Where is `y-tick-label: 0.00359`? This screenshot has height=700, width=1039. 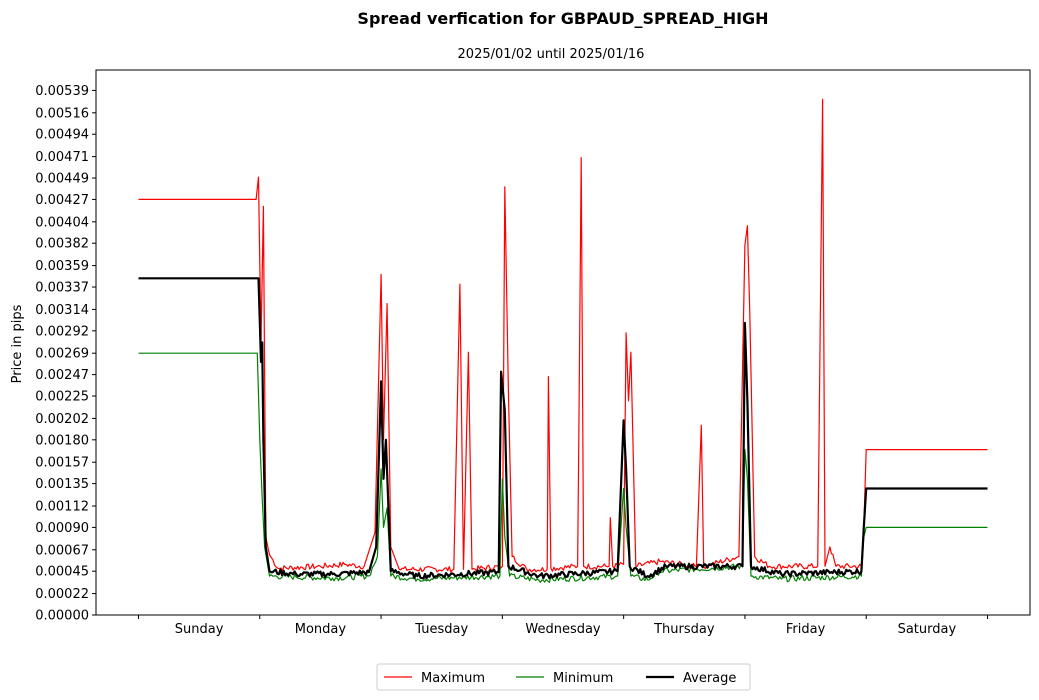
y-tick-label: 0.00359 is located at coordinates (62, 266).